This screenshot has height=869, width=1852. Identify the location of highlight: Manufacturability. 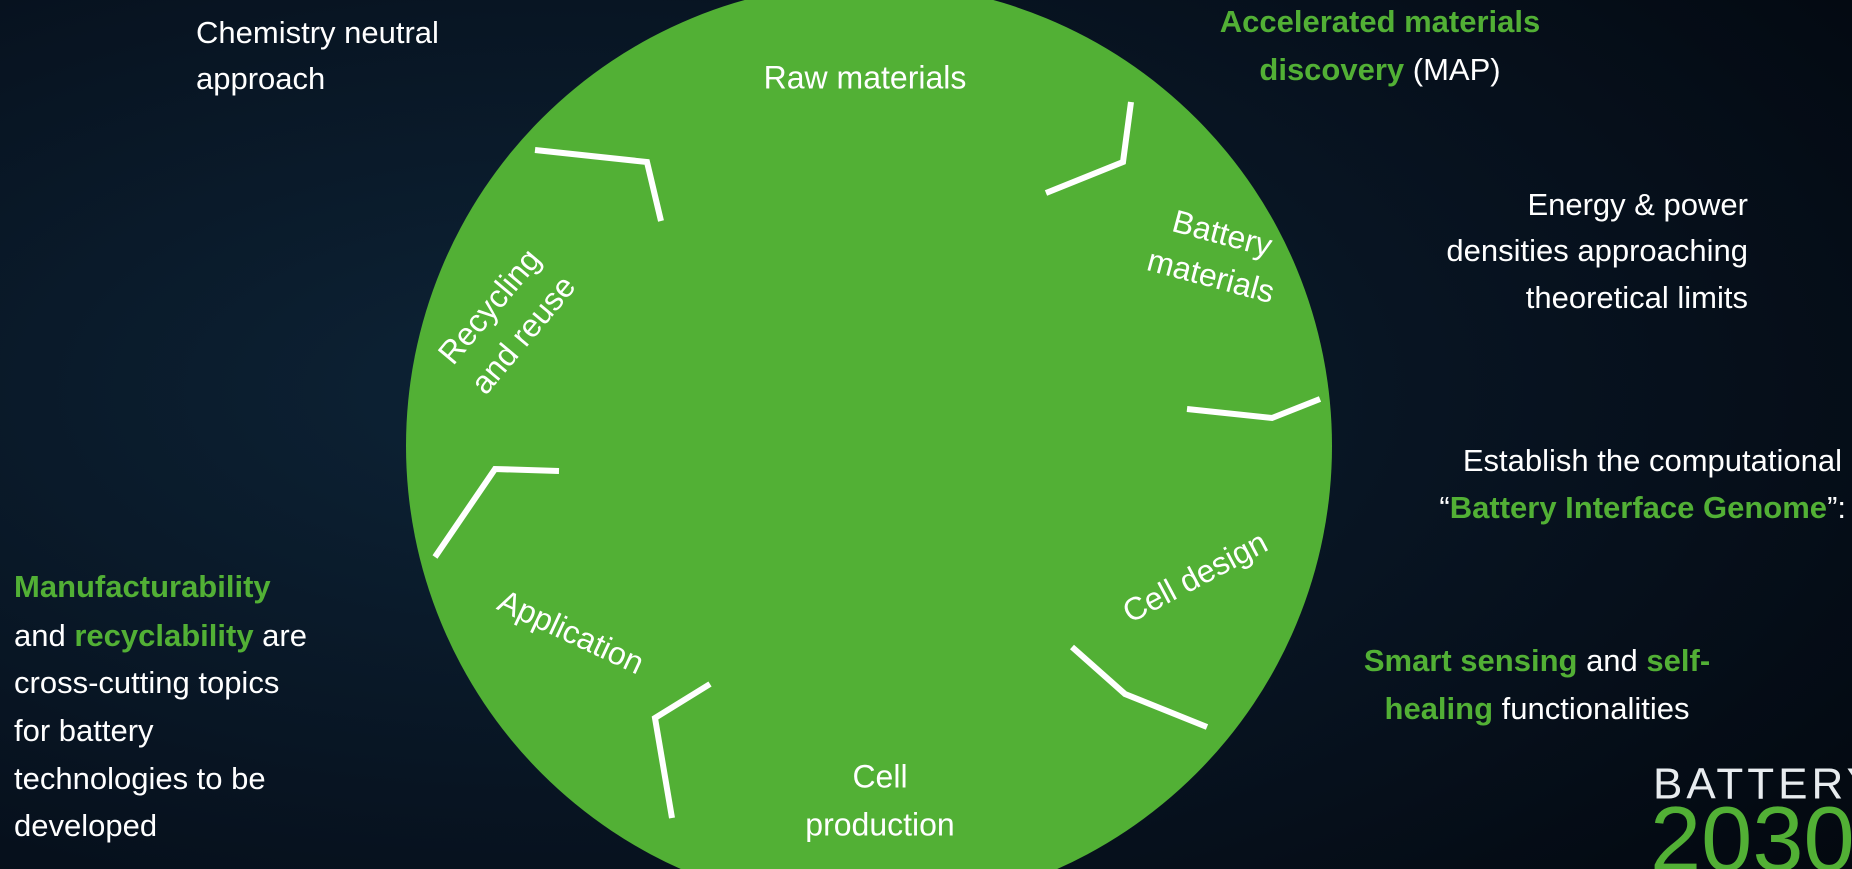
(142, 586).